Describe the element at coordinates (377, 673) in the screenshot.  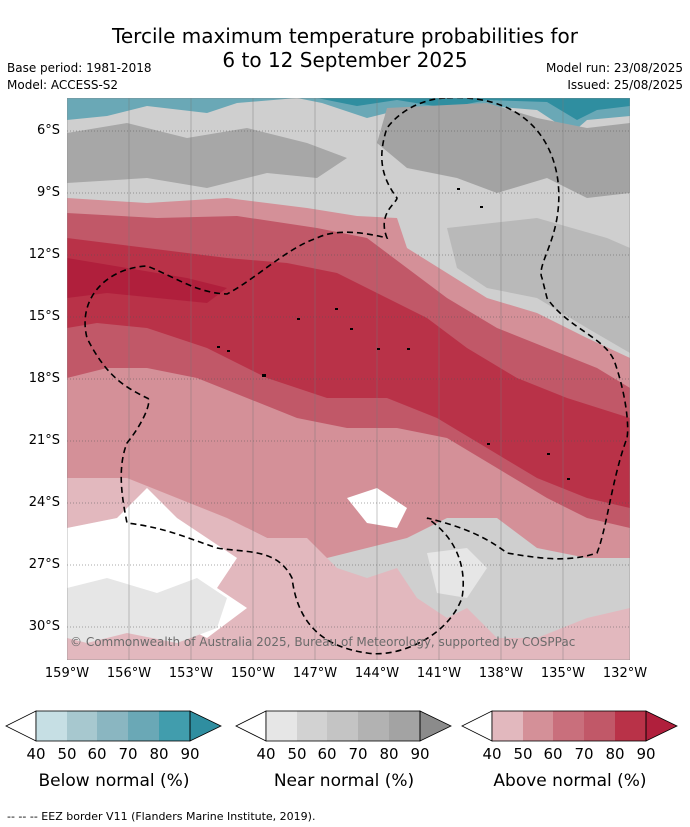
I see `lon-tick-144w: 144°W` at that location.